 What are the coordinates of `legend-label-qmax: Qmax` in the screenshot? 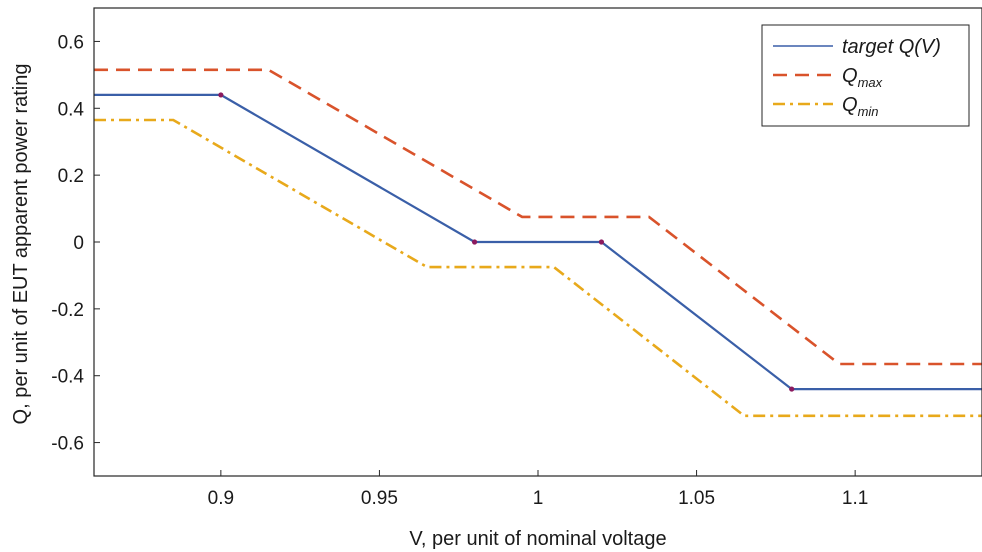 It's located at (862, 77).